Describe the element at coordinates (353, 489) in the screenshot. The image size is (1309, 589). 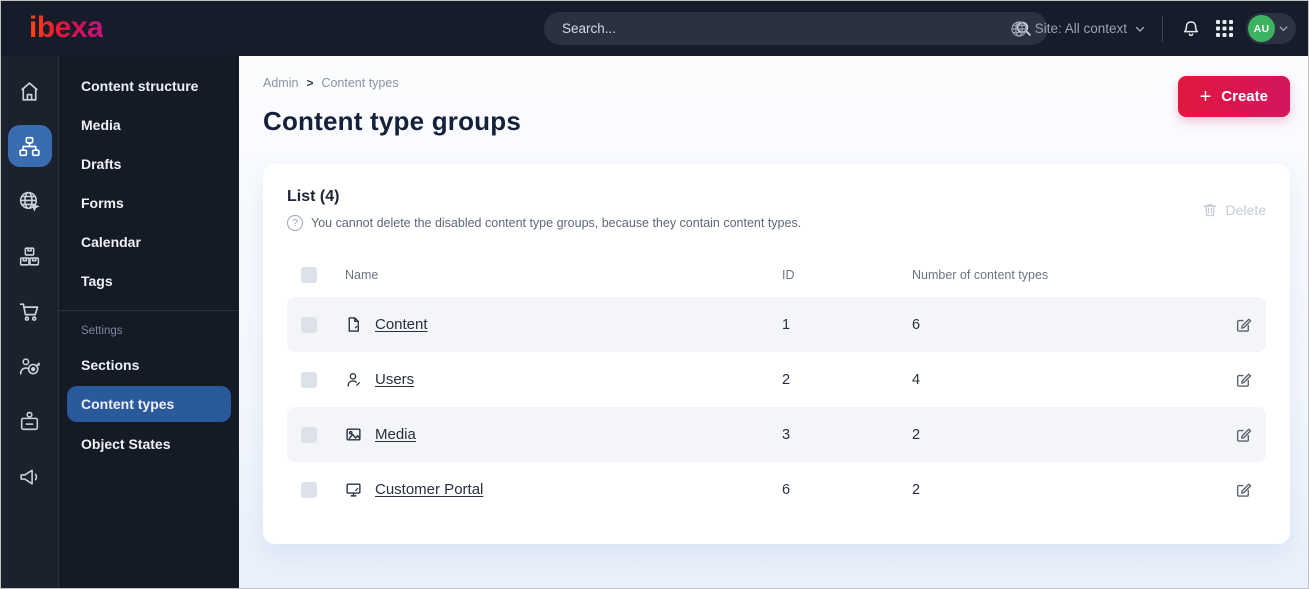
I see `customer-portal-monitor-icon` at that location.